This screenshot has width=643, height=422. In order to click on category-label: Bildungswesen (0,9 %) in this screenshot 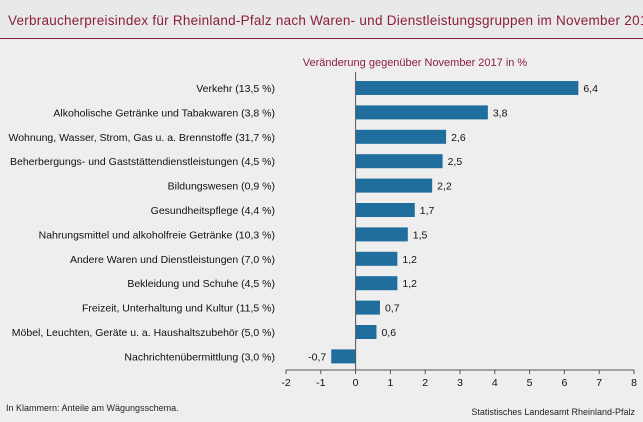, I will do `click(221, 187)`.